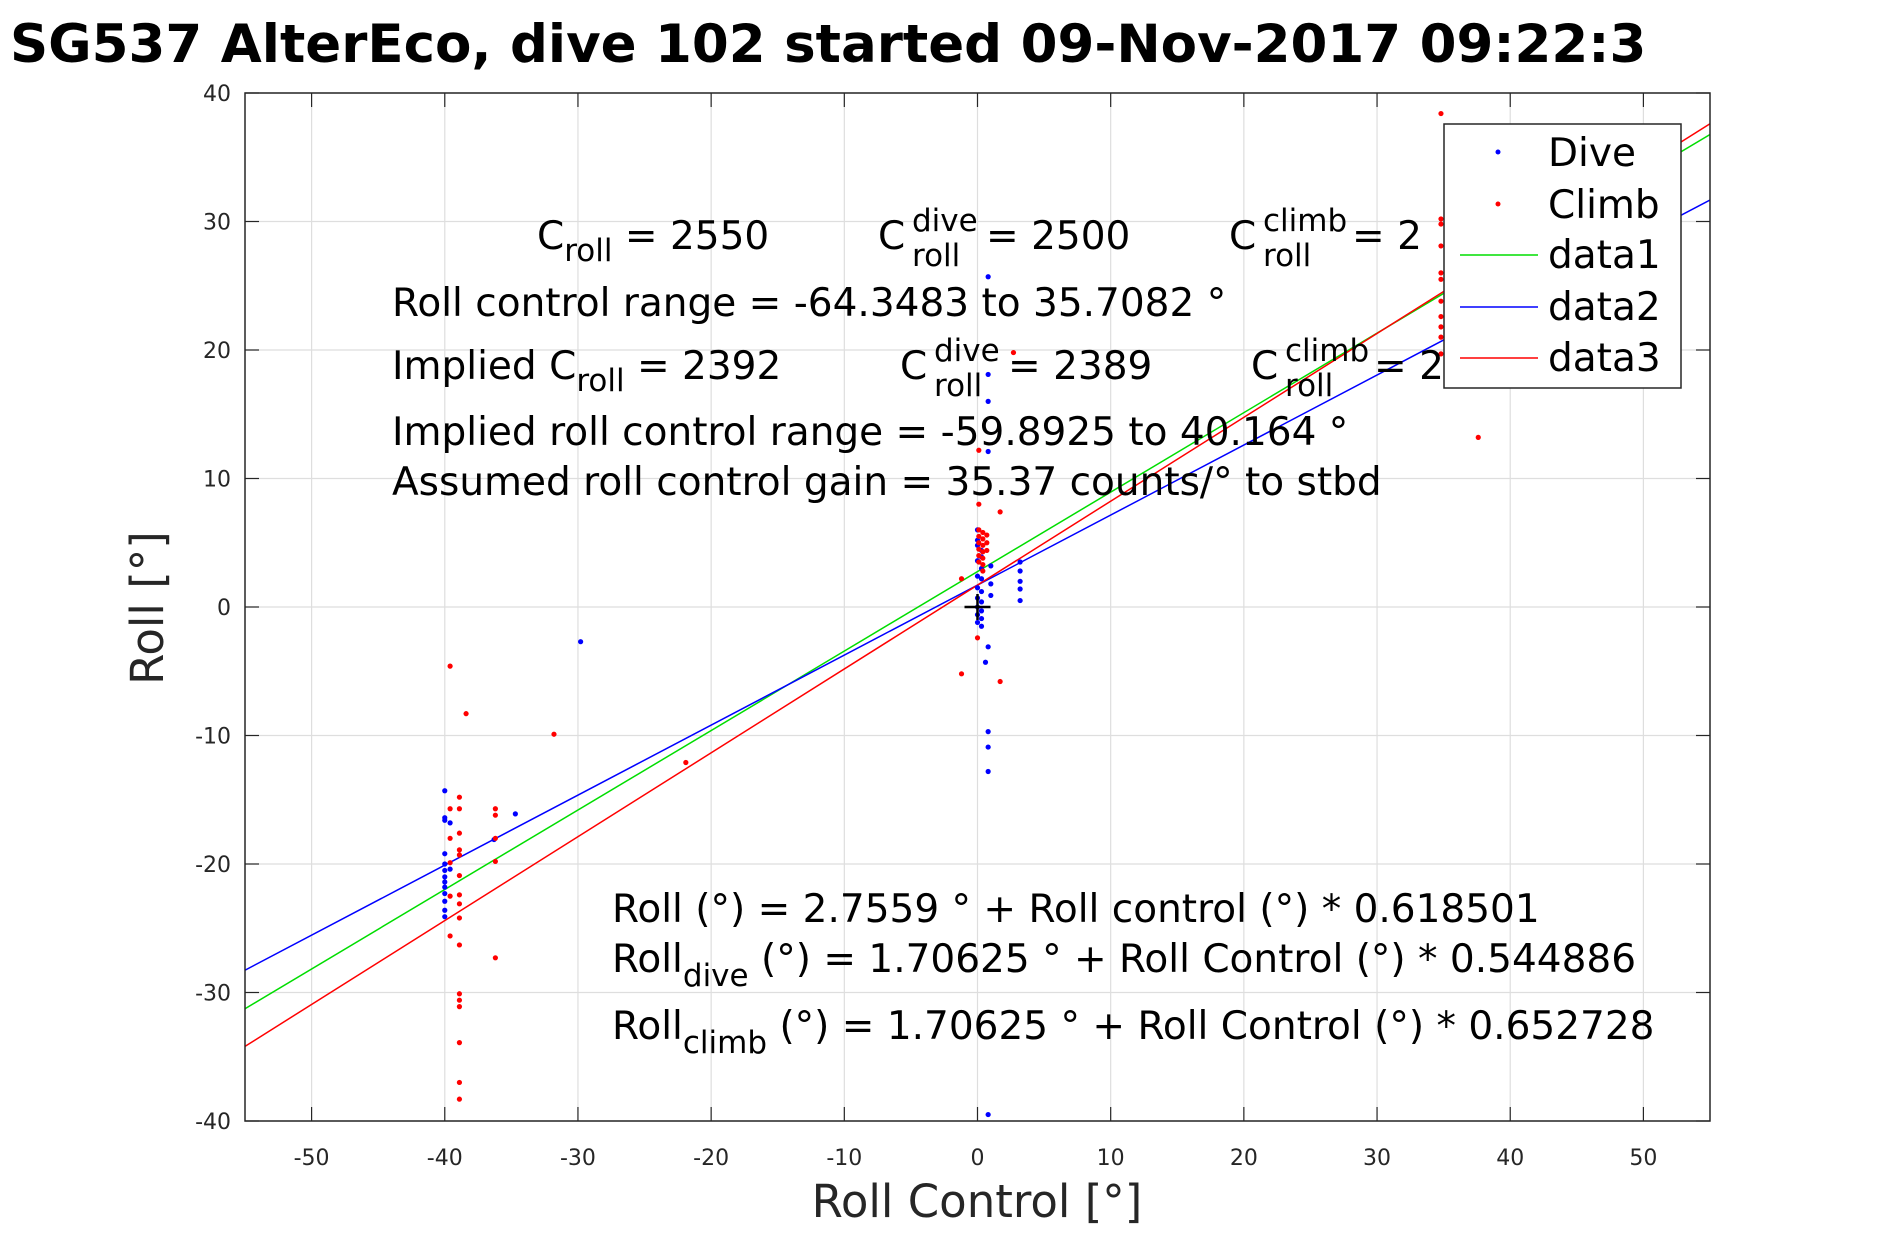 The height and width of the screenshot is (1260, 1890). I want to click on y-tick-label: -10, so click(213, 737).